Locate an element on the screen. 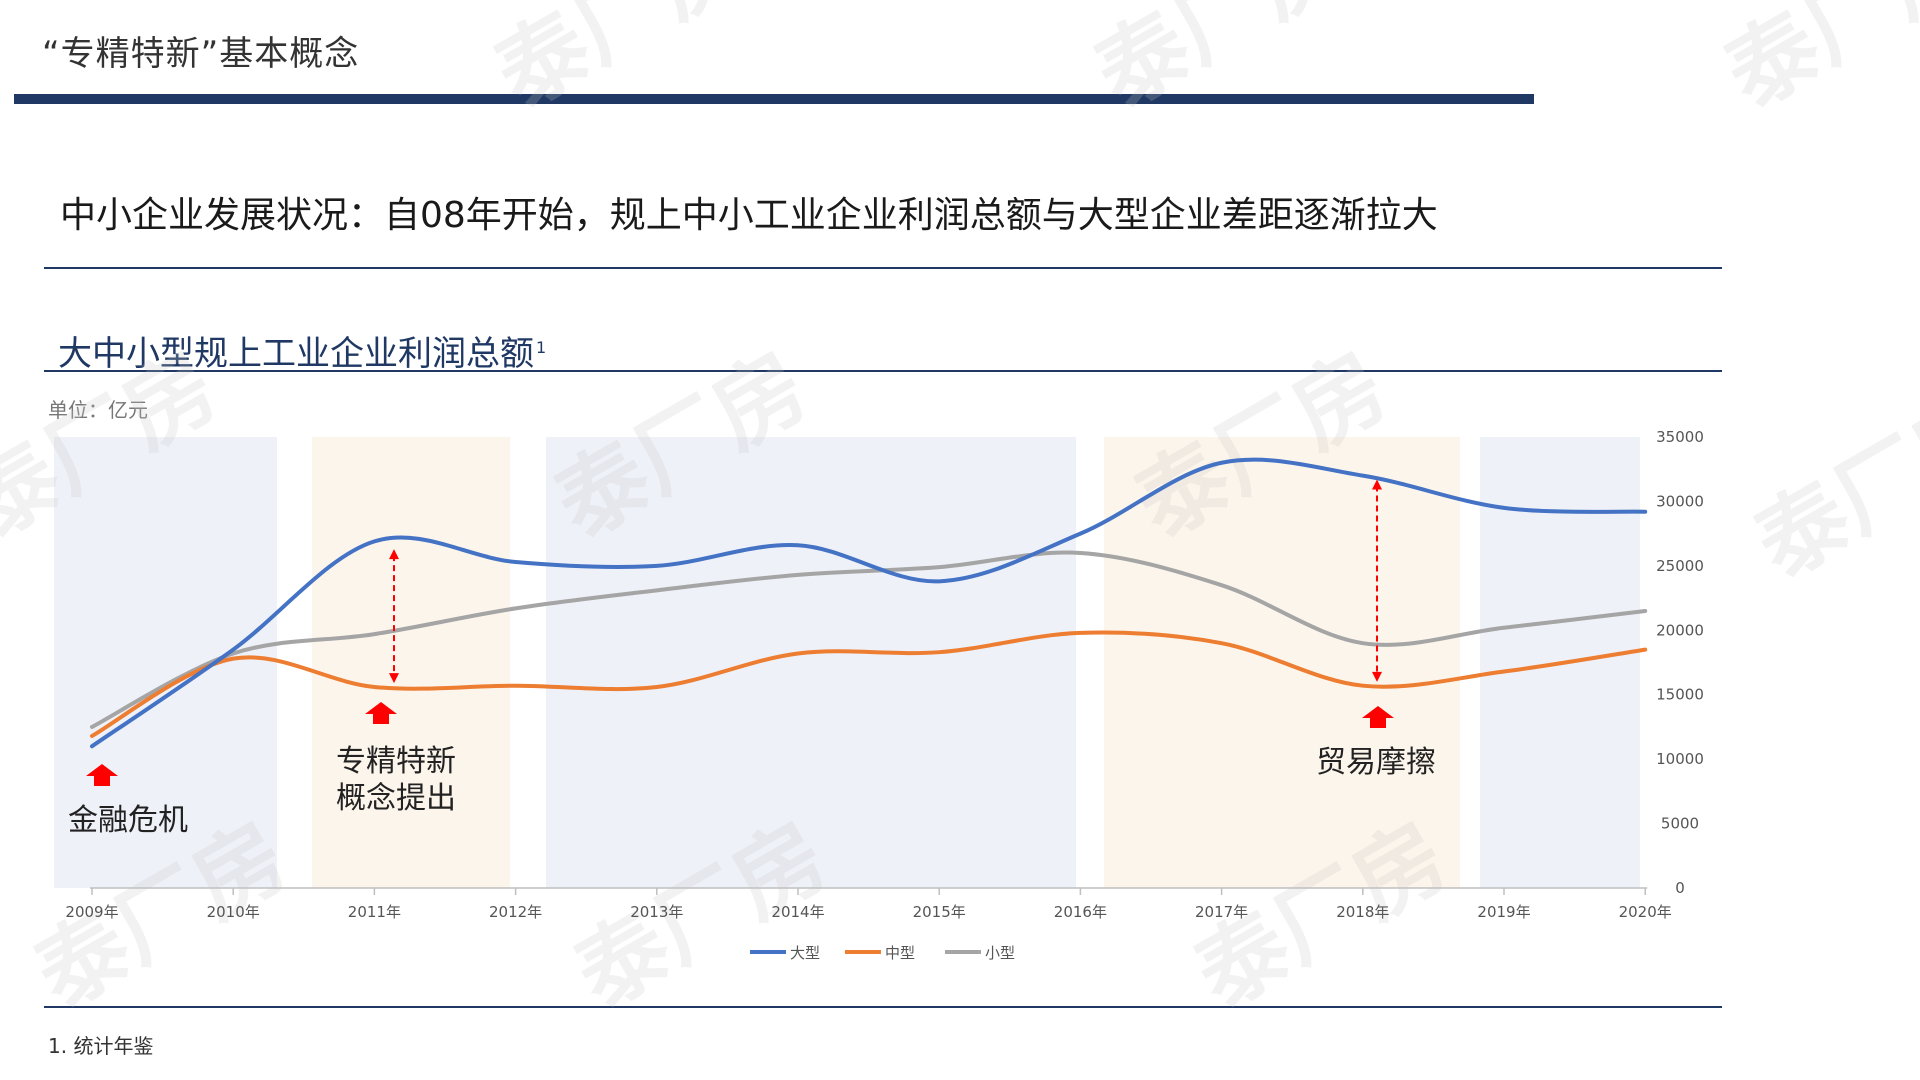 This screenshot has width=1920, height=1080. annotation-srdi-line1: 专精特新 is located at coordinates (396, 761).